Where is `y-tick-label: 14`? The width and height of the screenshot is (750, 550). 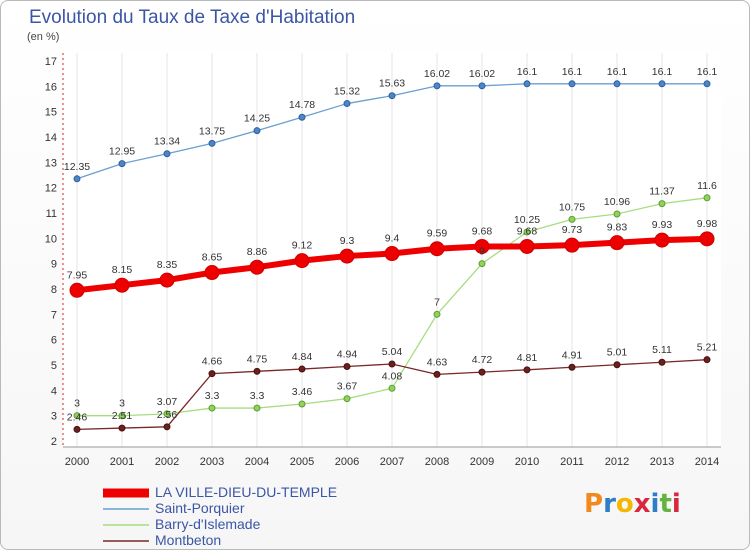 y-tick-label: 14 is located at coordinates (51, 138).